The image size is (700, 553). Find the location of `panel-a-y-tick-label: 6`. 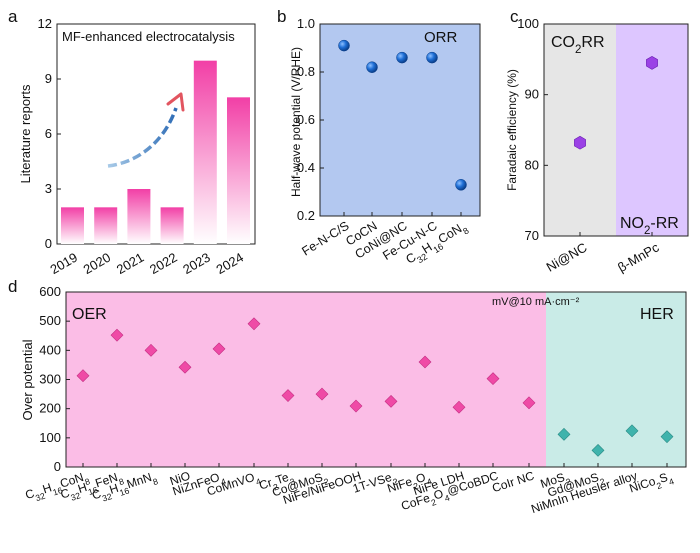

panel-a-y-tick-label: 6 is located at coordinates (48, 133).